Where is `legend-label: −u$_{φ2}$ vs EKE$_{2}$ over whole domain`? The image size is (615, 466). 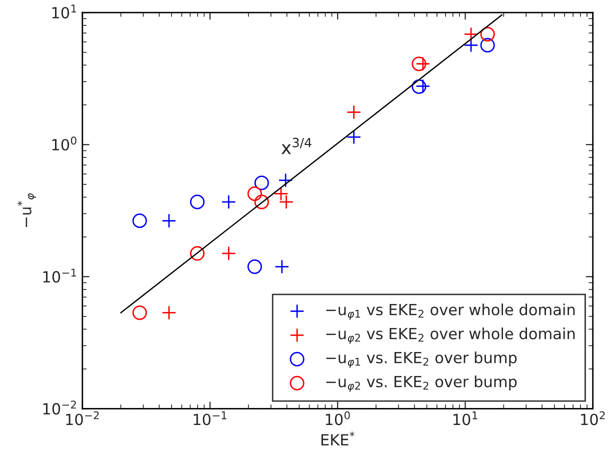 legend-label: −u$_{φ2}$ vs EKE$_{2}$ over whole domain is located at coordinates (450, 336).